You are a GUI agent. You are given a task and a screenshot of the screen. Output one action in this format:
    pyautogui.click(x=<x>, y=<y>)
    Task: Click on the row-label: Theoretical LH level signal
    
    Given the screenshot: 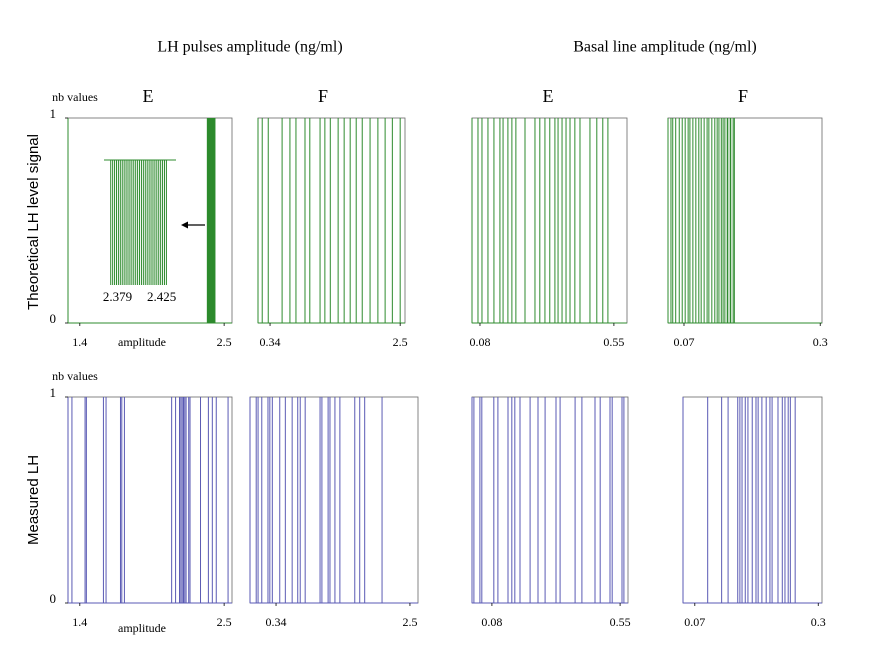 What is the action you would take?
    pyautogui.click(x=33, y=222)
    